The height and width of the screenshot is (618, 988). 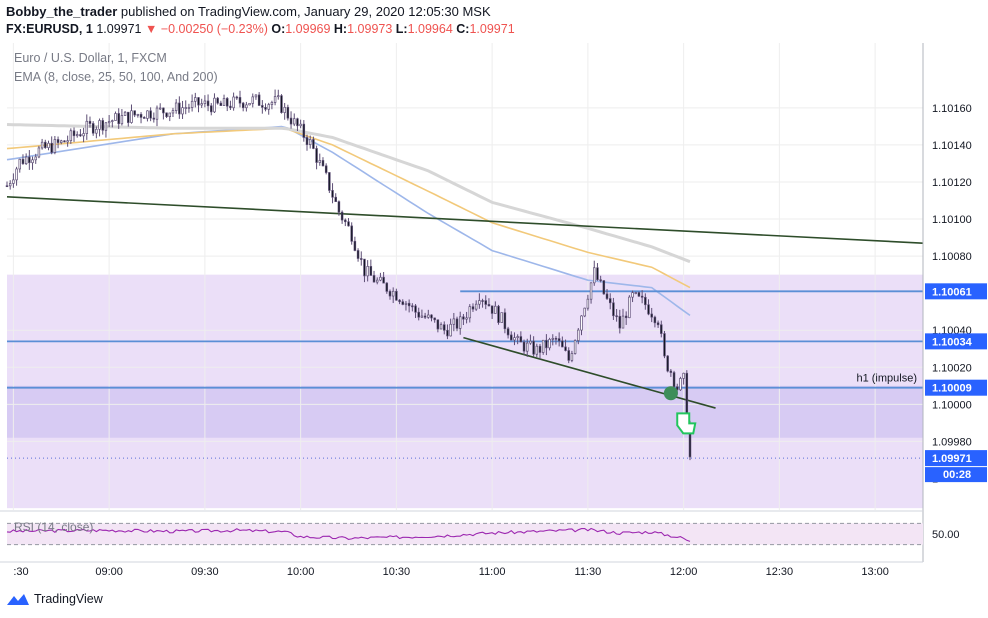 What do you see at coordinates (18, 599) in the screenshot?
I see `tradingview-logo-icon` at bounding box center [18, 599].